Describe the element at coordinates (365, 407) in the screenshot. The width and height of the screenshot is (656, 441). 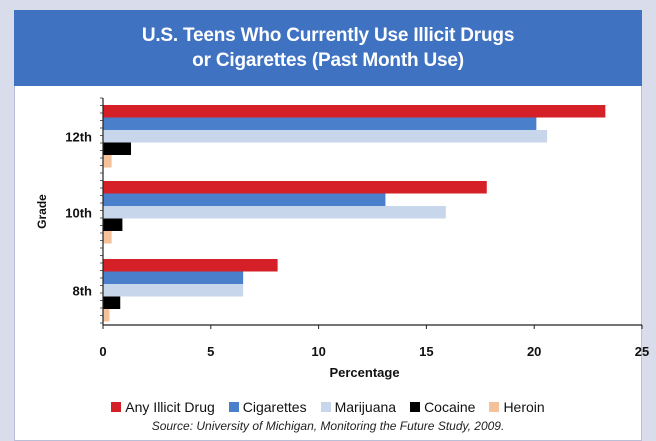
I see `legend-label: Marijuana` at that location.